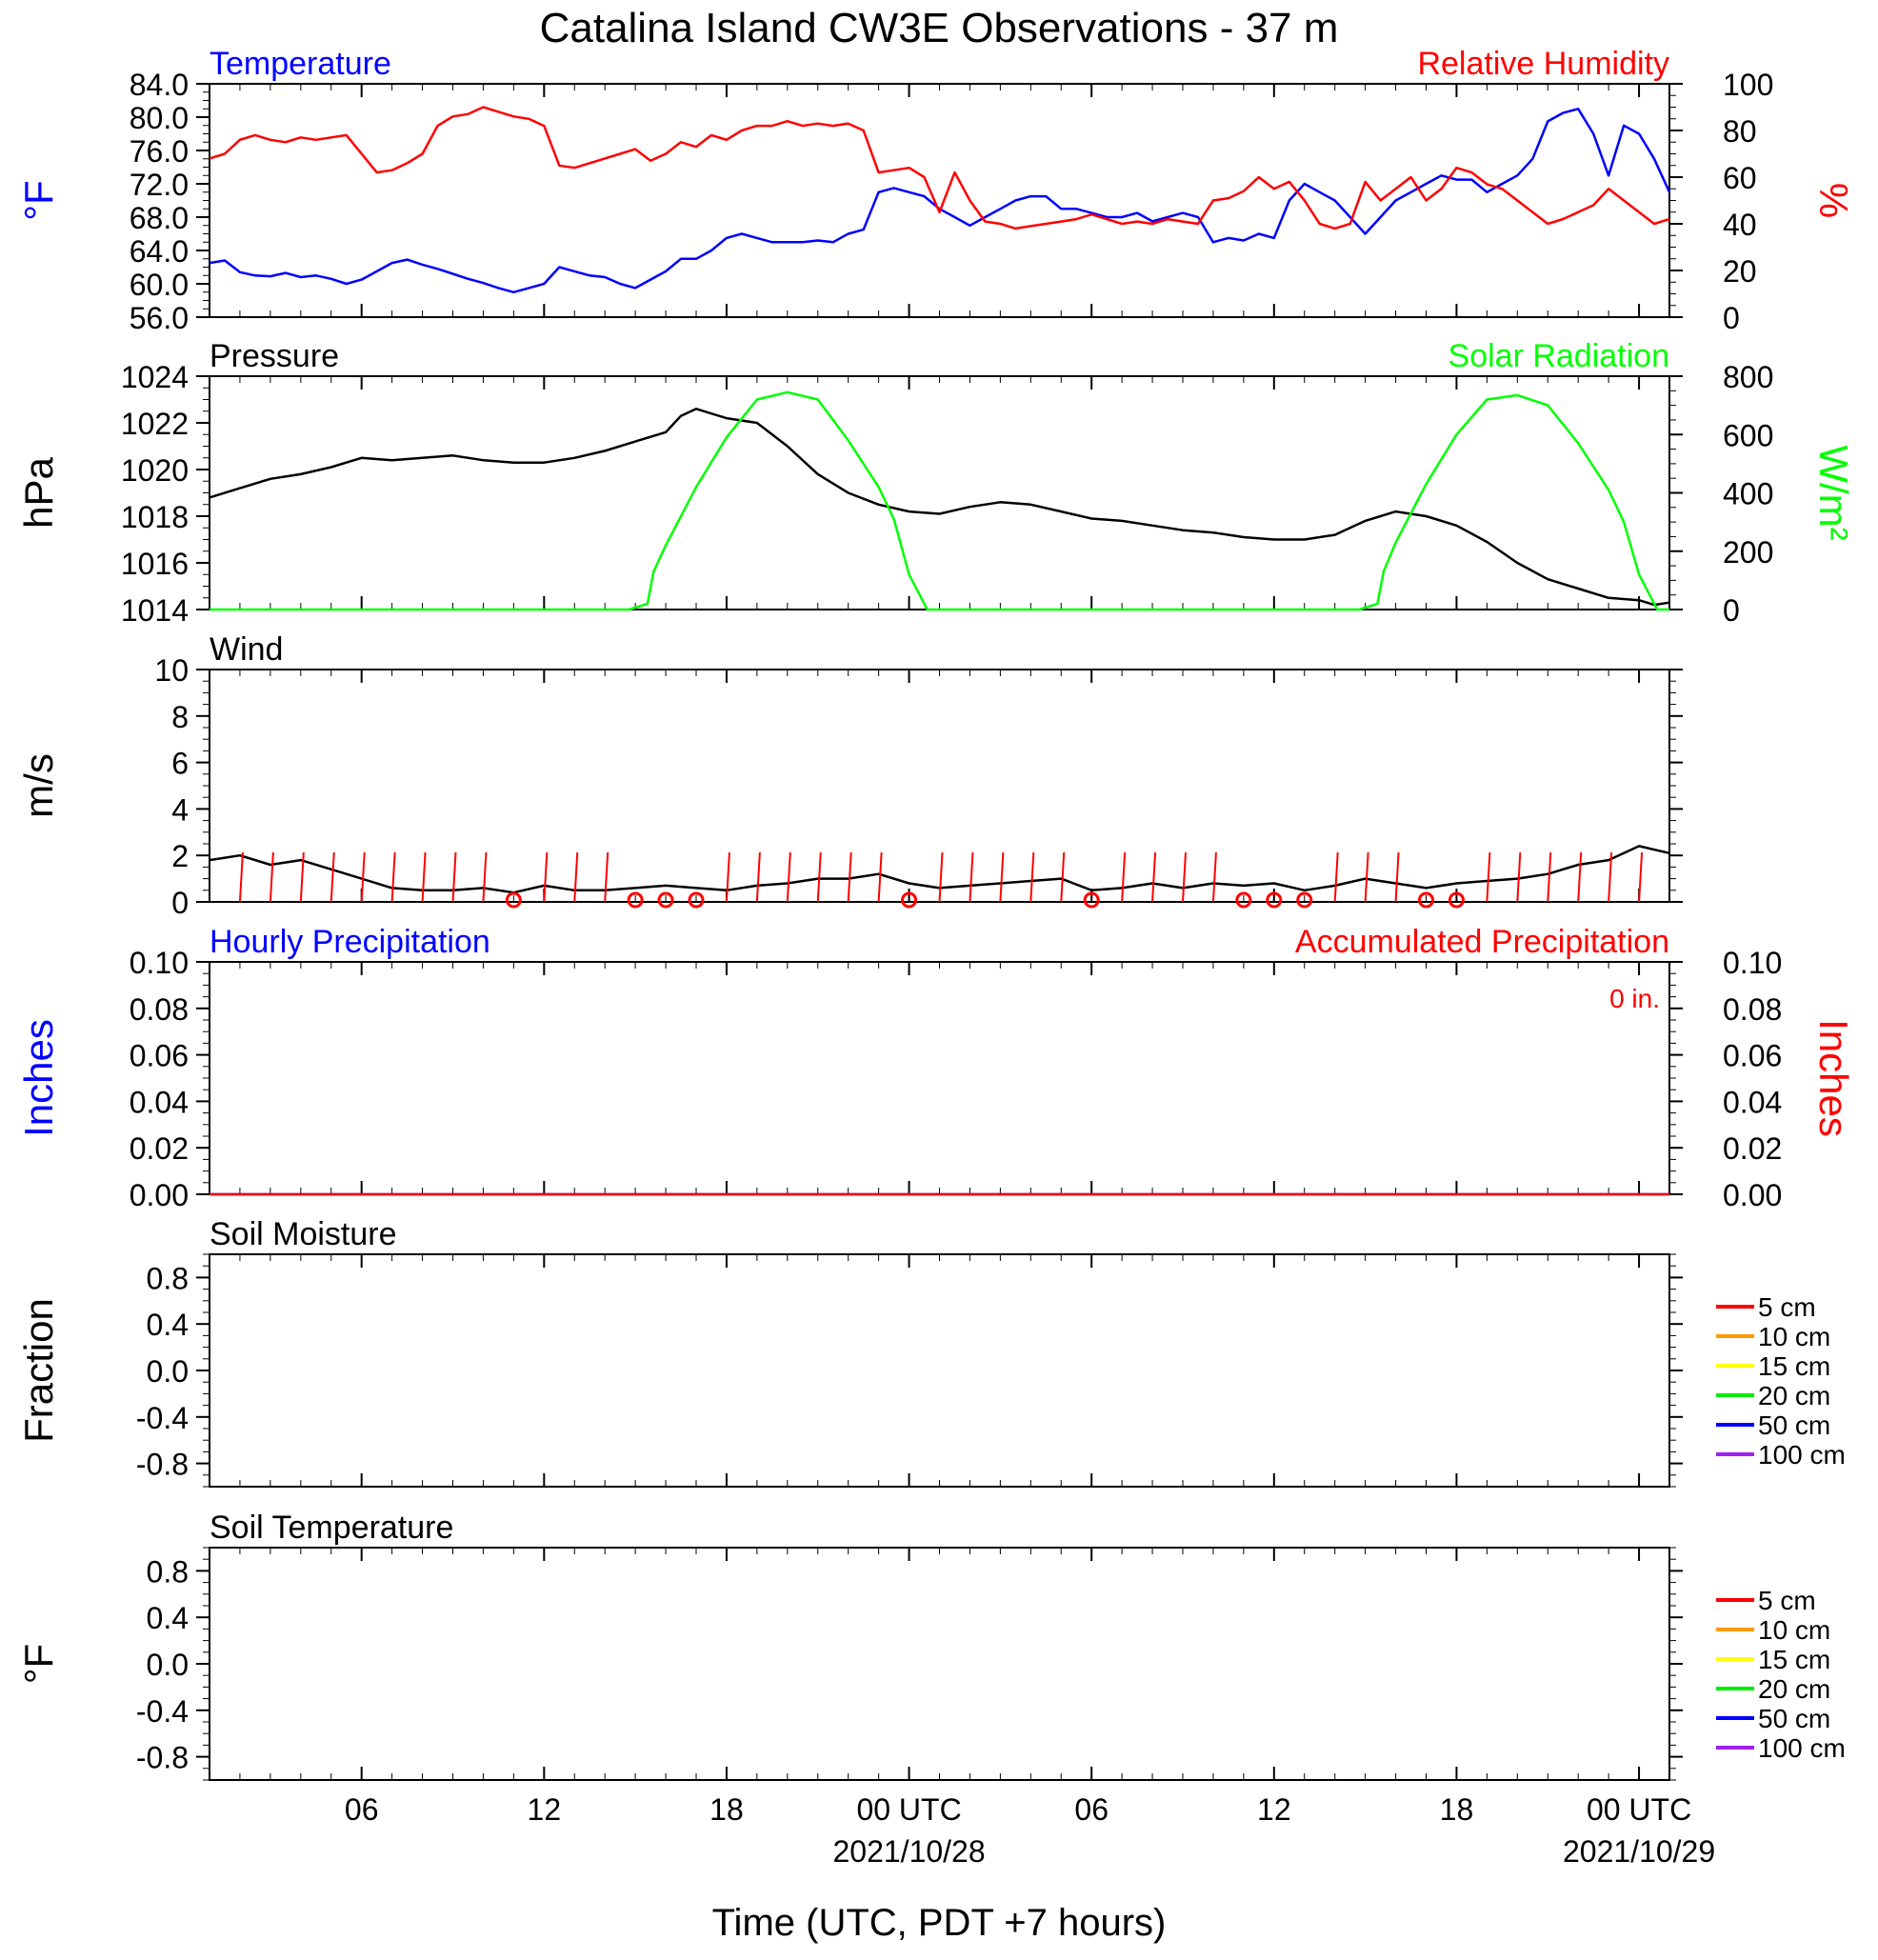  What do you see at coordinates (1639, 1851) in the screenshot?
I see `x-tick-date-label: 2021/10/29` at bounding box center [1639, 1851].